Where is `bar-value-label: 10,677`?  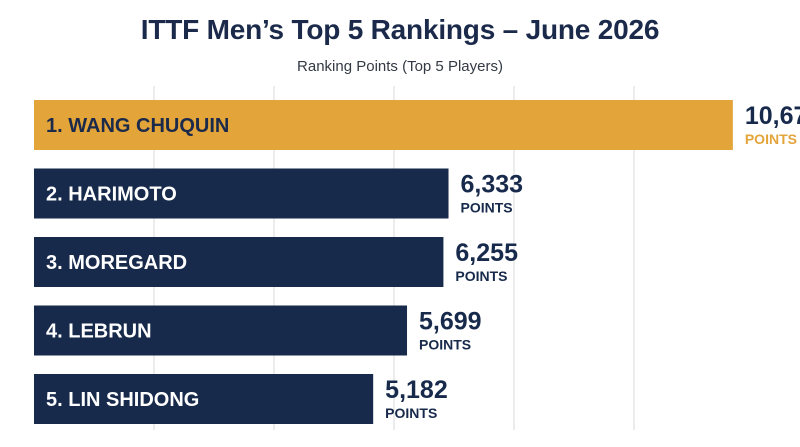 bar-value-label: 10,677 is located at coordinates (772, 116).